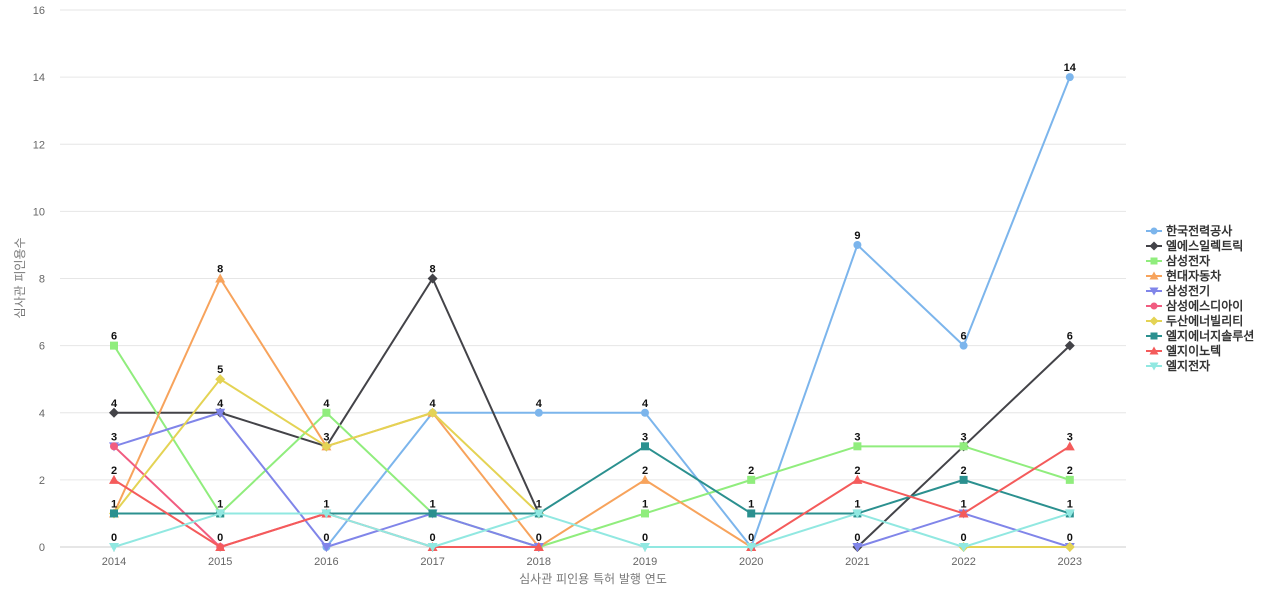  What do you see at coordinates (1188, 290) in the screenshot?
I see `legend-label: 삼성전기` at bounding box center [1188, 290].